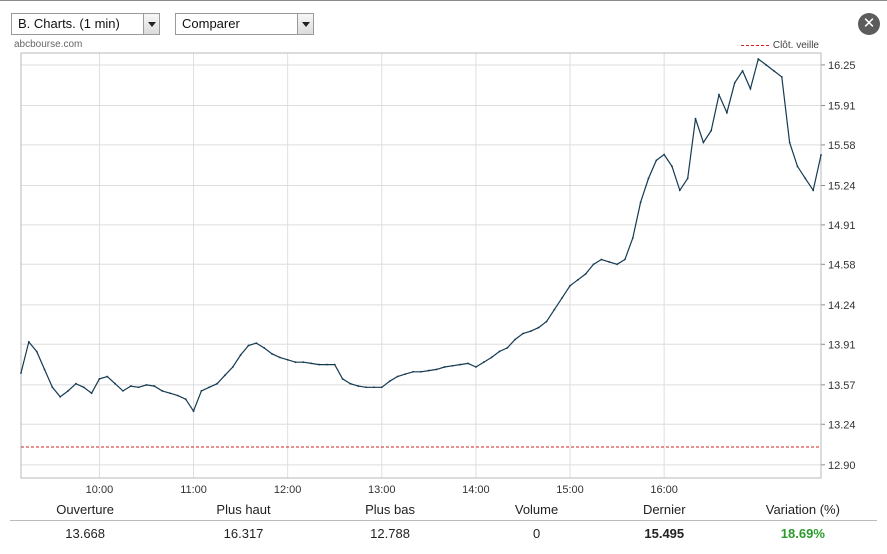 This screenshot has width=887, height=554. I want to click on y-tick-label: 14.24, so click(842, 306).